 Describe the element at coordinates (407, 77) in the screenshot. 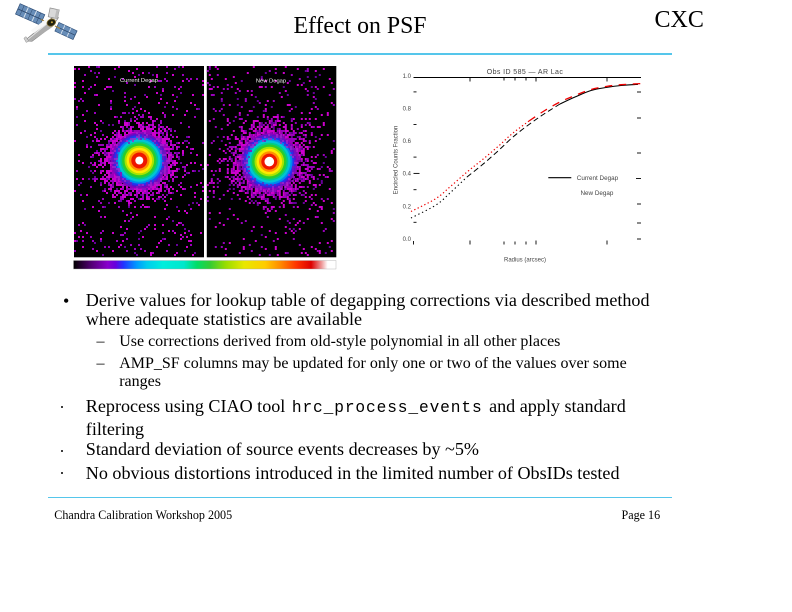

I see `svg-text: 1.0` at that location.